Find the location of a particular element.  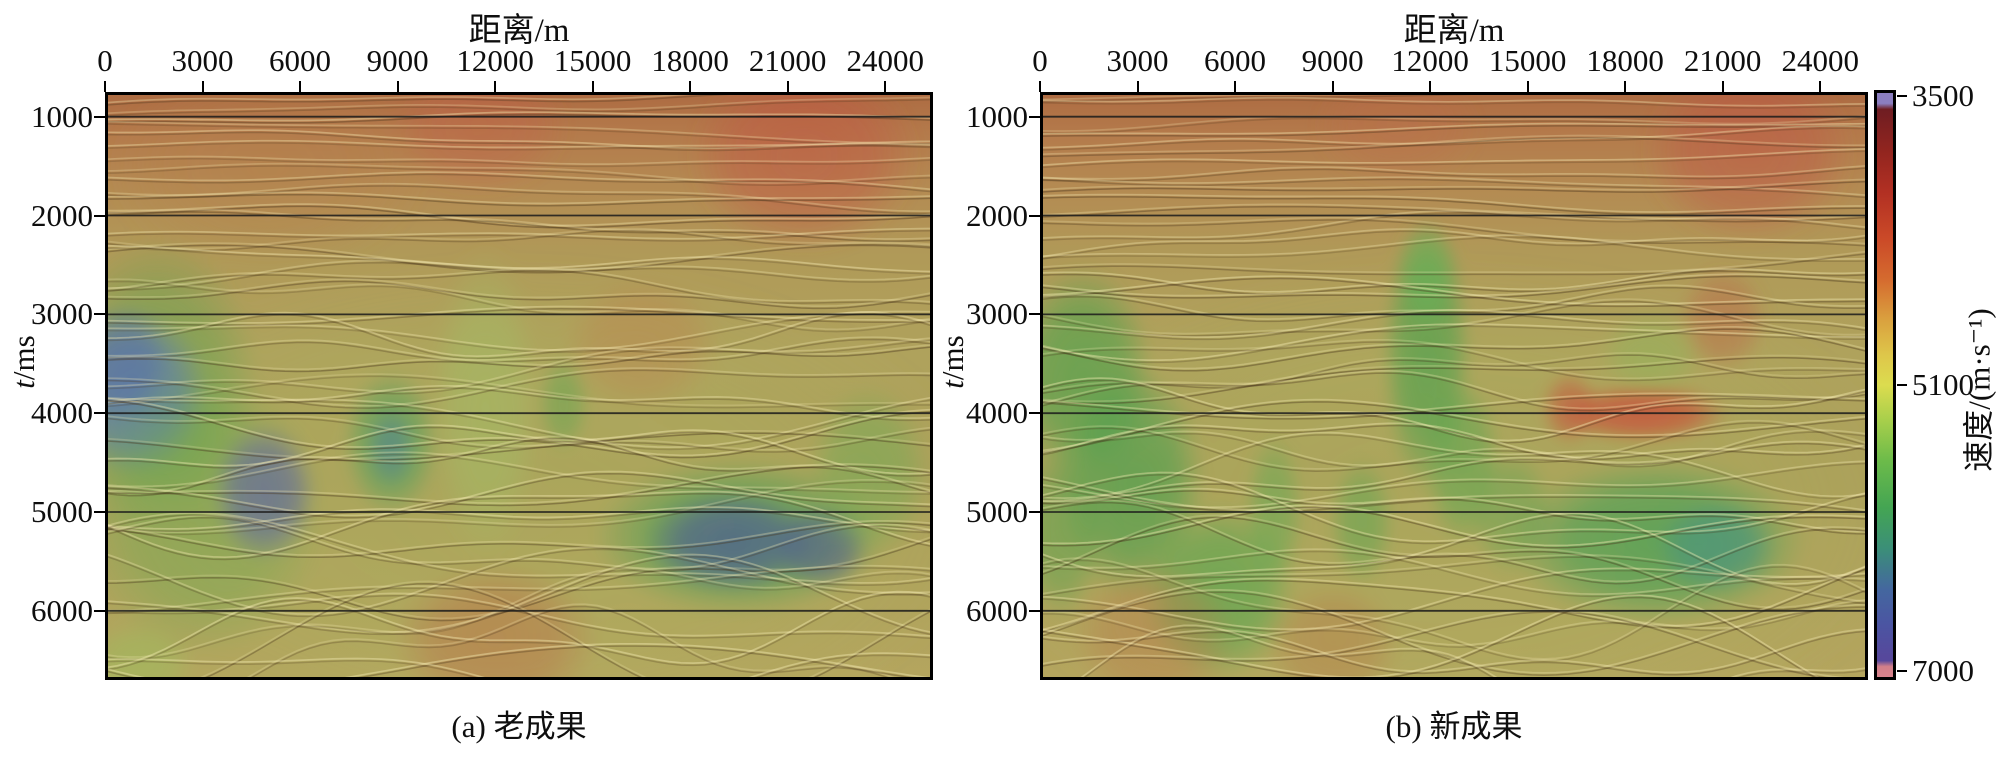

colorbar-gradient is located at coordinates (1885, 385).